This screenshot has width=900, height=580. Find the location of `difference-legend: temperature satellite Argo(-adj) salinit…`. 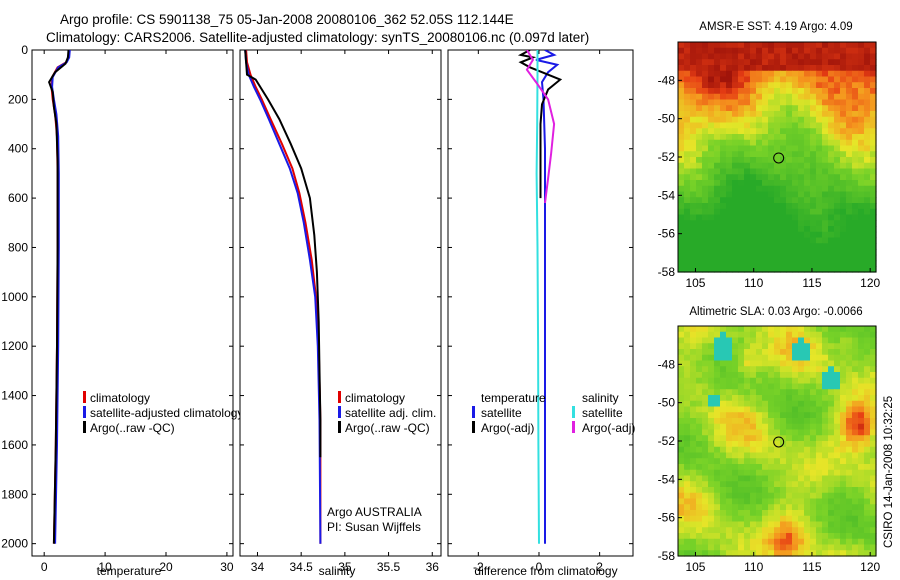

difference-legend: temperature satellite Argo(-adj) salinit… is located at coordinates (553, 413).